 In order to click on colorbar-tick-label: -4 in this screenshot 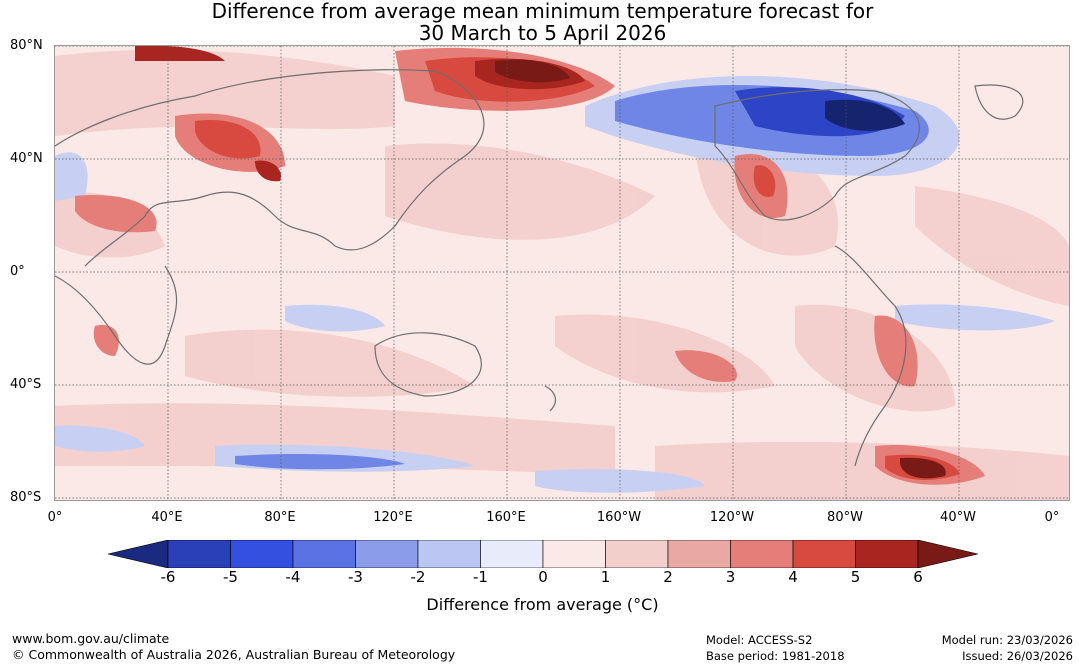, I will do `click(293, 577)`.